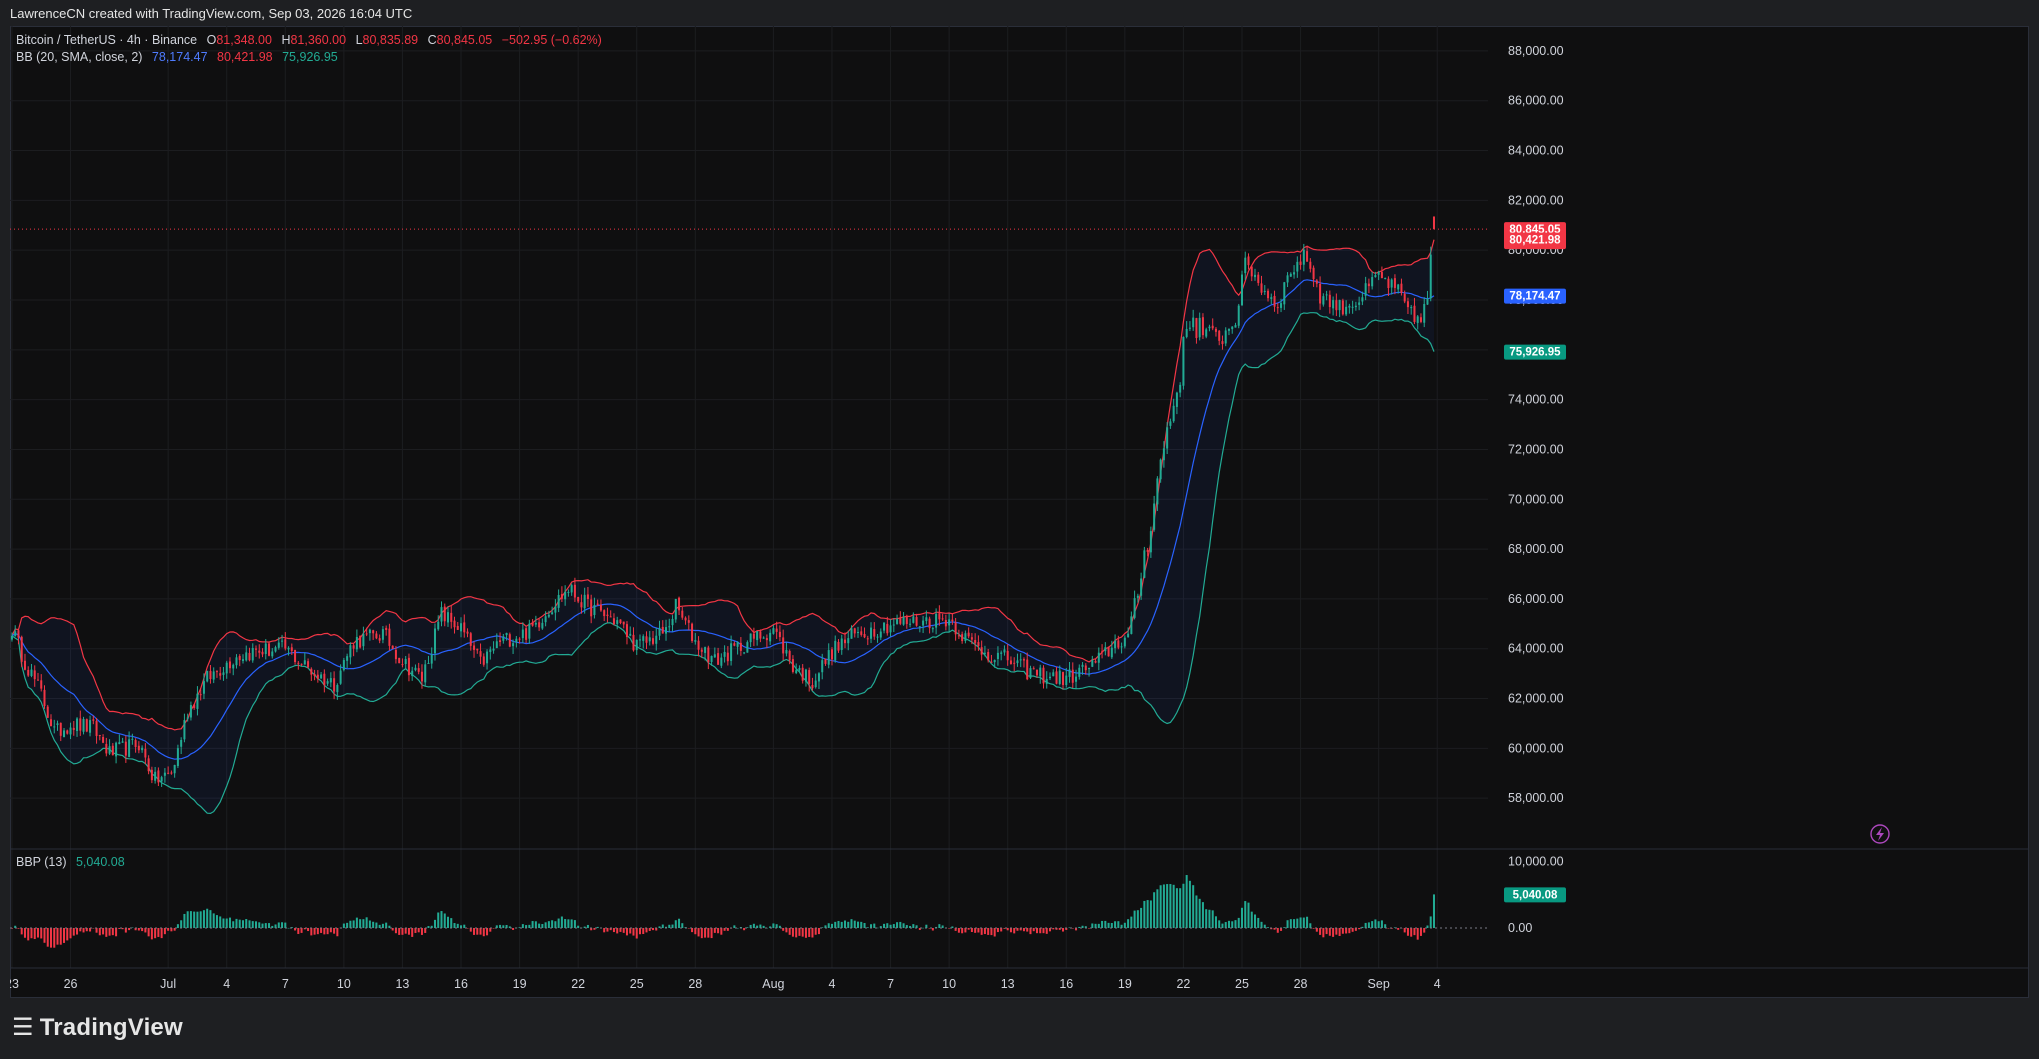 This screenshot has width=2039, height=1059. What do you see at coordinates (1535, 895) in the screenshot?
I see `bbp-value-tag: 5,040.08` at bounding box center [1535, 895].